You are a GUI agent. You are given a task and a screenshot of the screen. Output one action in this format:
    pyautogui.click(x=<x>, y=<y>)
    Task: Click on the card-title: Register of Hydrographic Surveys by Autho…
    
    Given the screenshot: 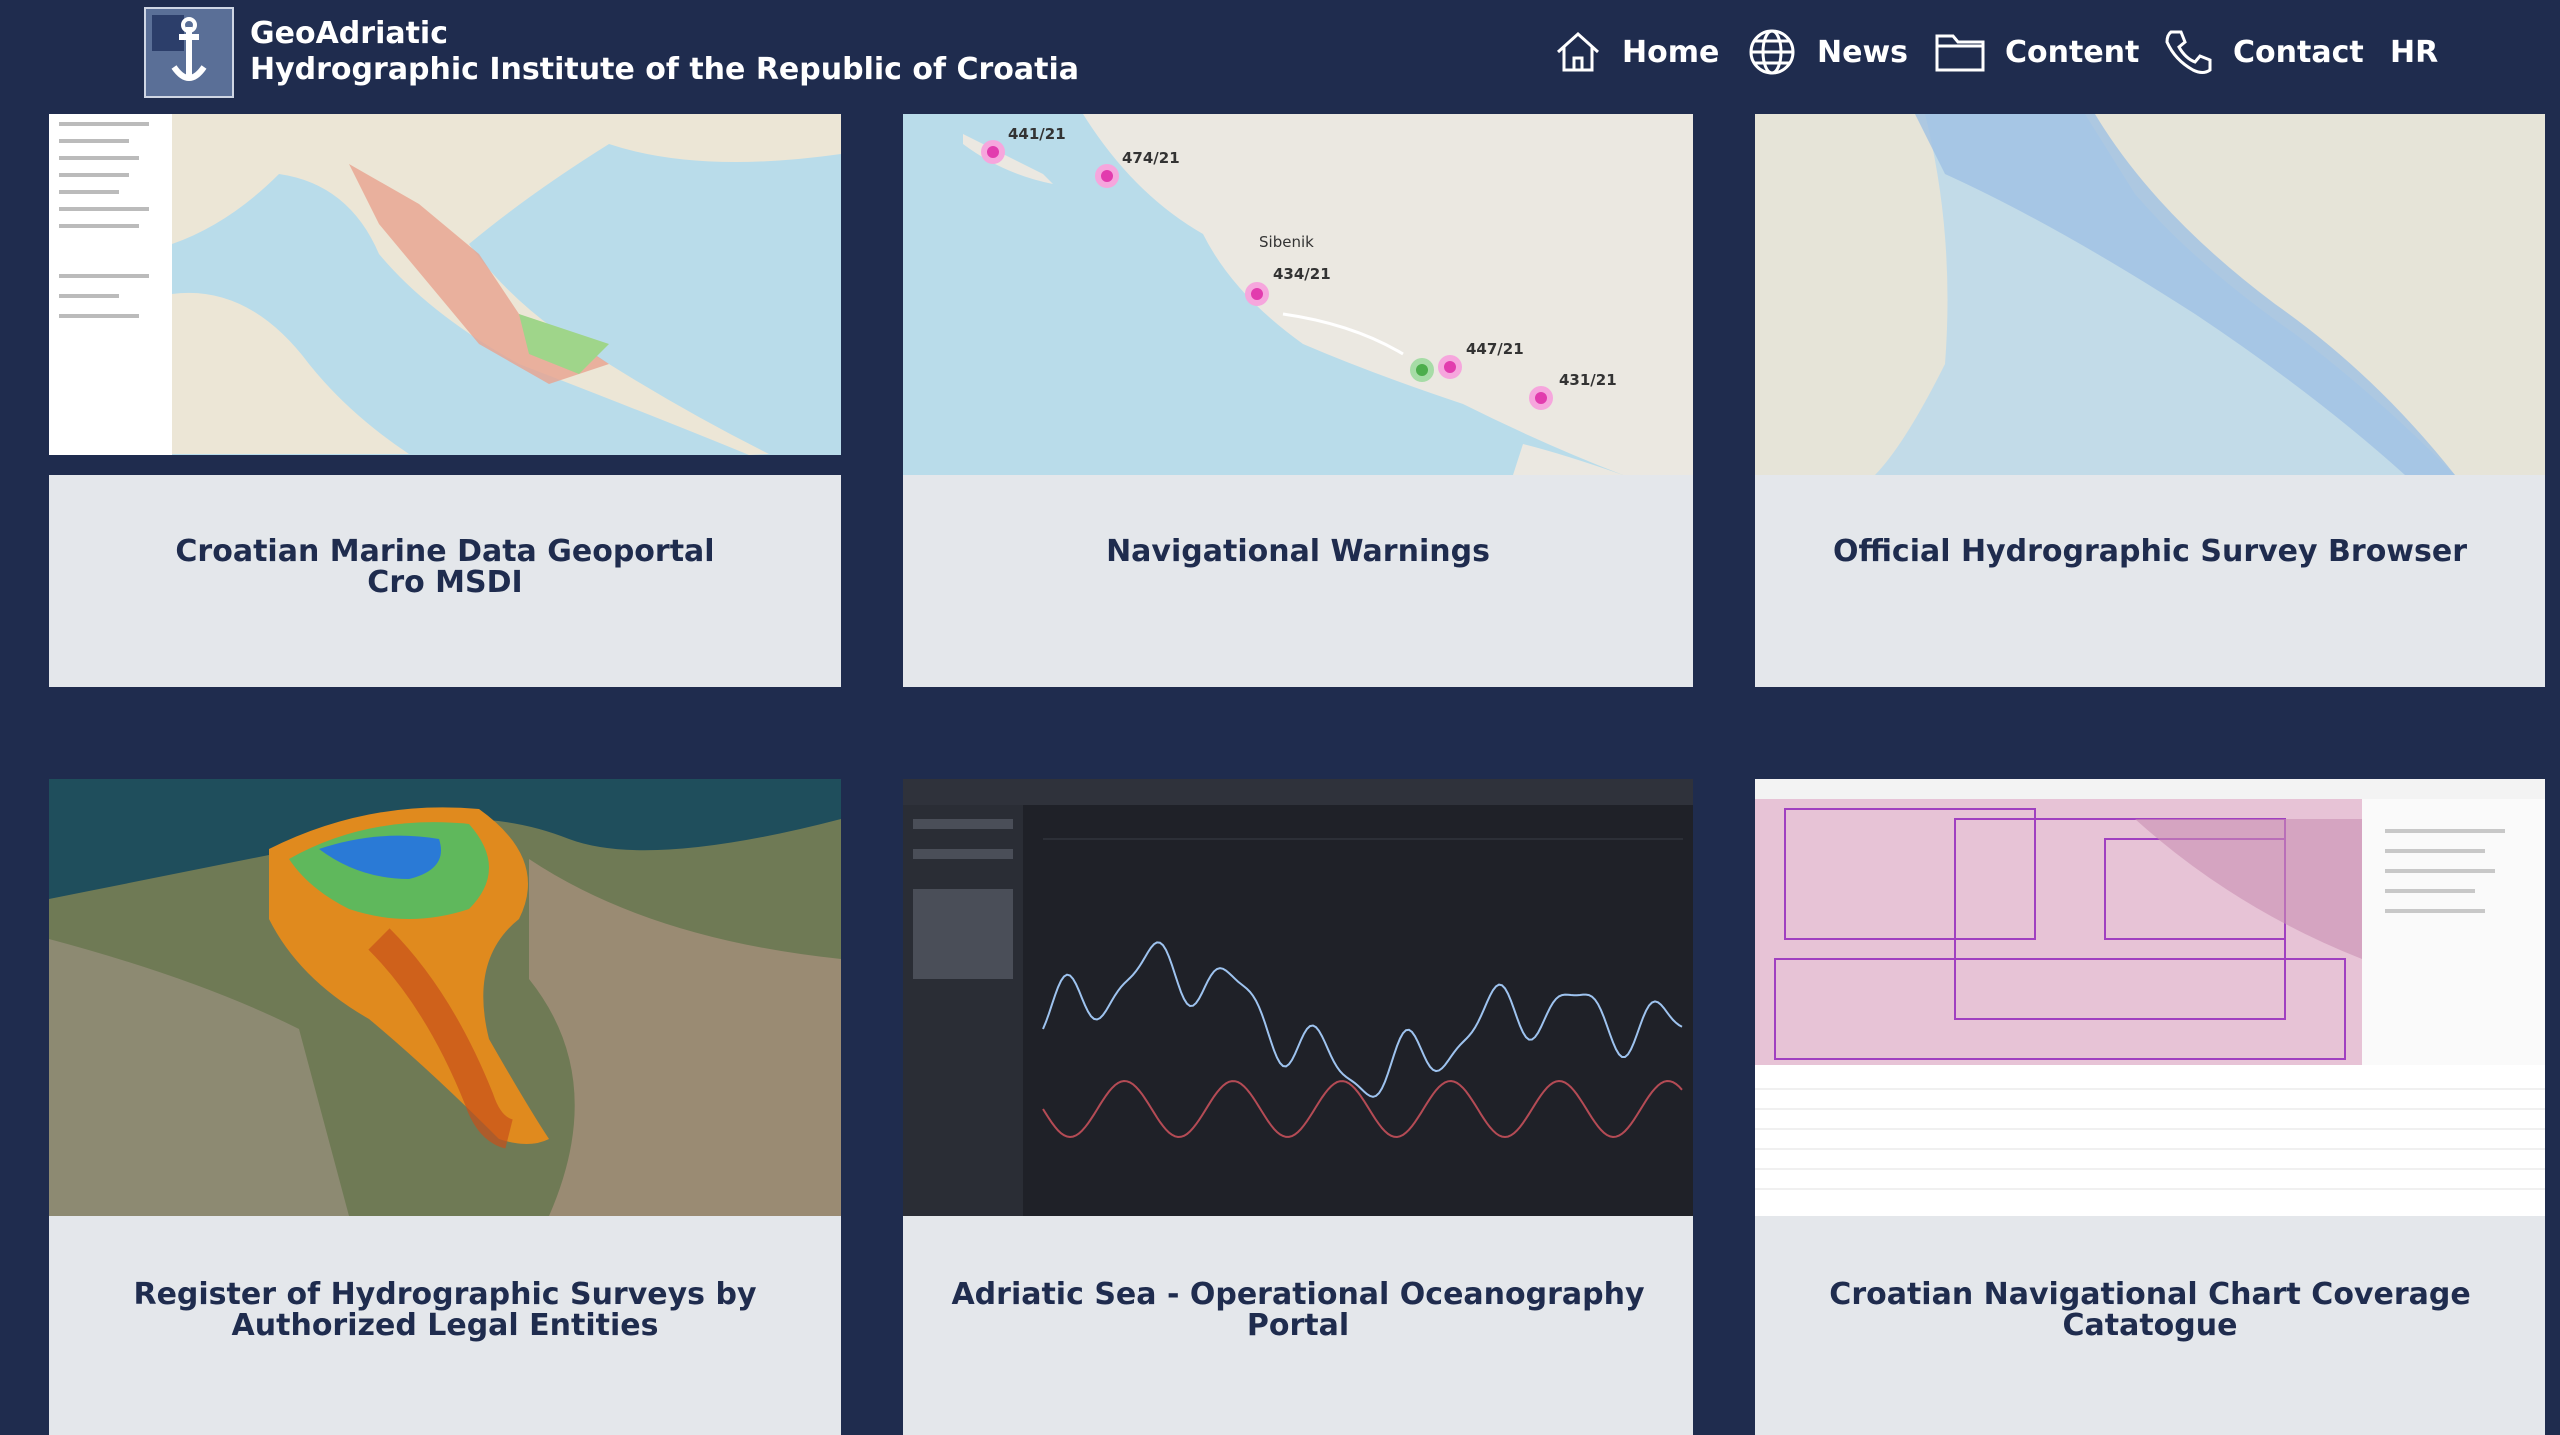 What is the action you would take?
    pyautogui.click(x=445, y=1310)
    